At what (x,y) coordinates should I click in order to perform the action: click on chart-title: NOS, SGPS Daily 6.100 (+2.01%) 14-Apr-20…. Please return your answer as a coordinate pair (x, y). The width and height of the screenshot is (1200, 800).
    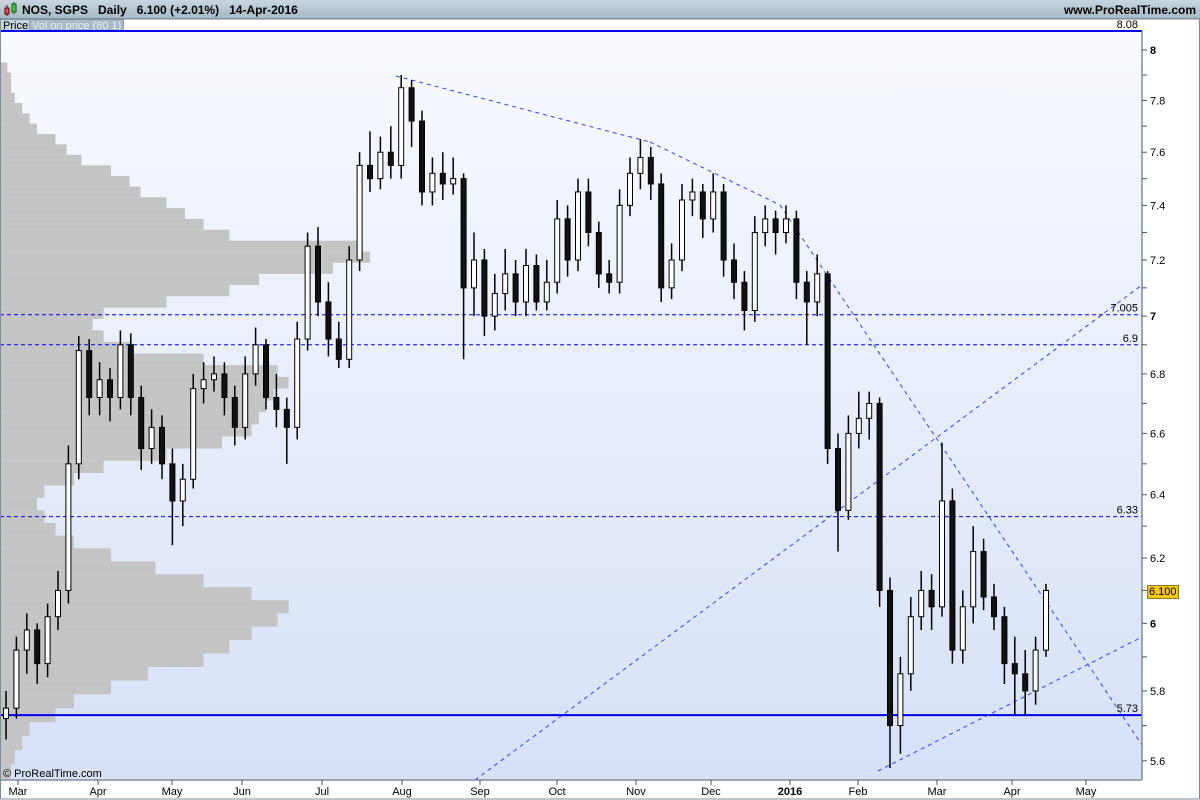
    Looking at the image, I should click on (160, 10).